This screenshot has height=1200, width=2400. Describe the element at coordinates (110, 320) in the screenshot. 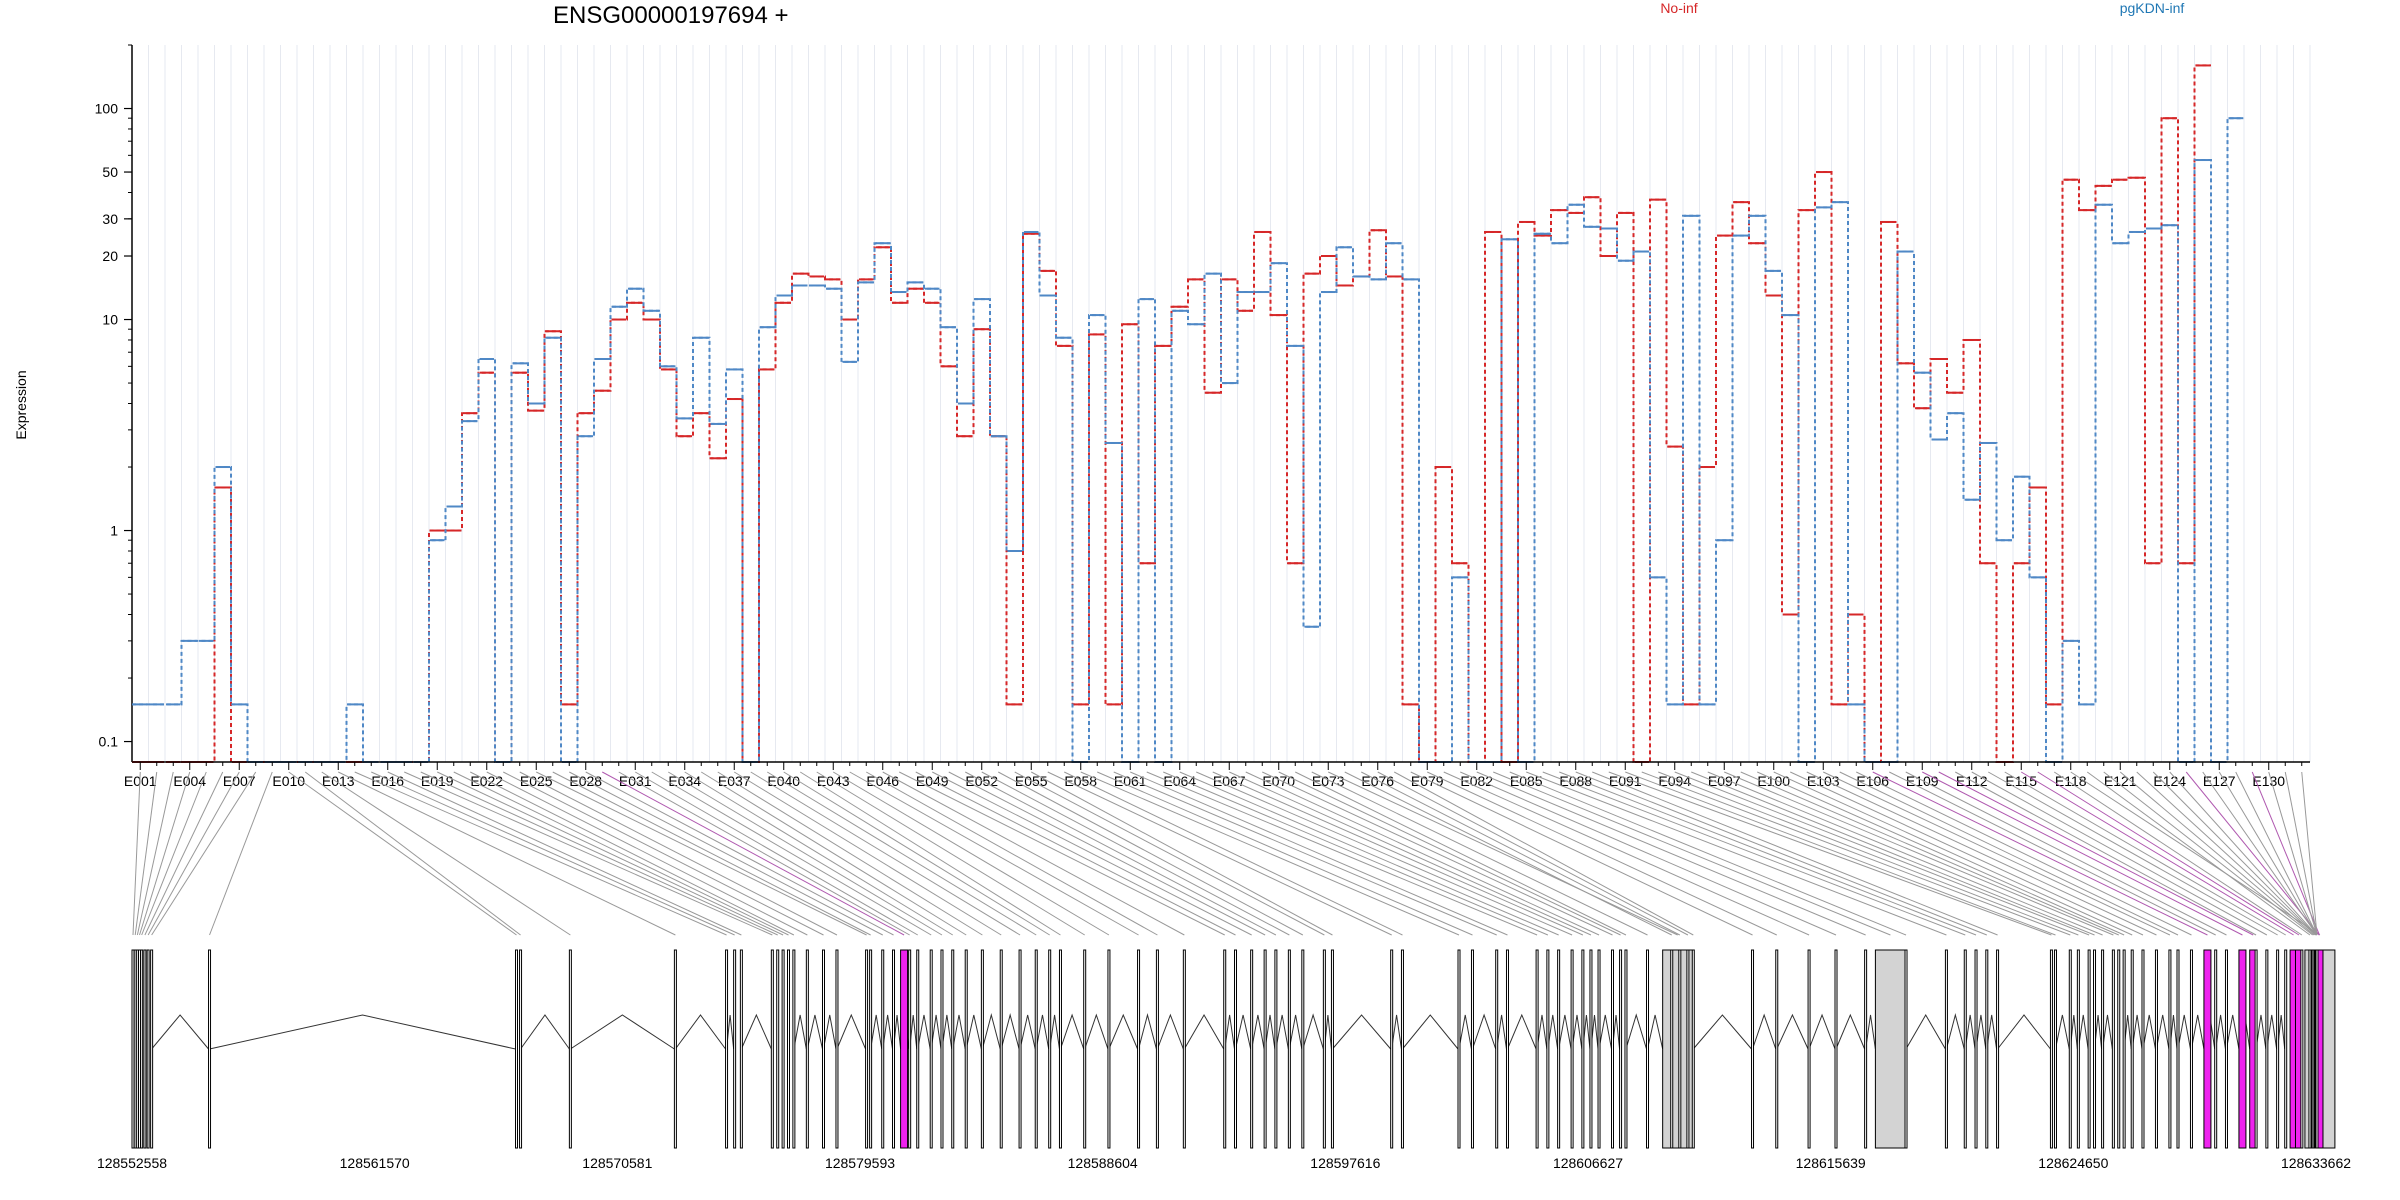

I see `y-tick-label: 10` at that location.